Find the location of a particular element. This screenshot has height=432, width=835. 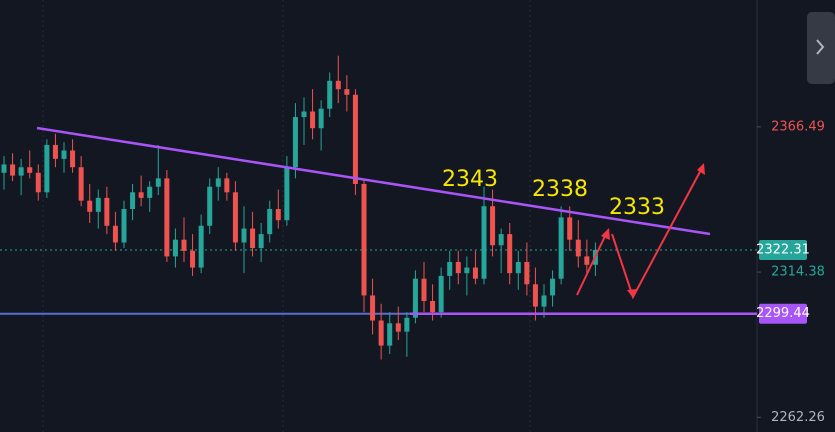

last-price-box is located at coordinates (783, 249).